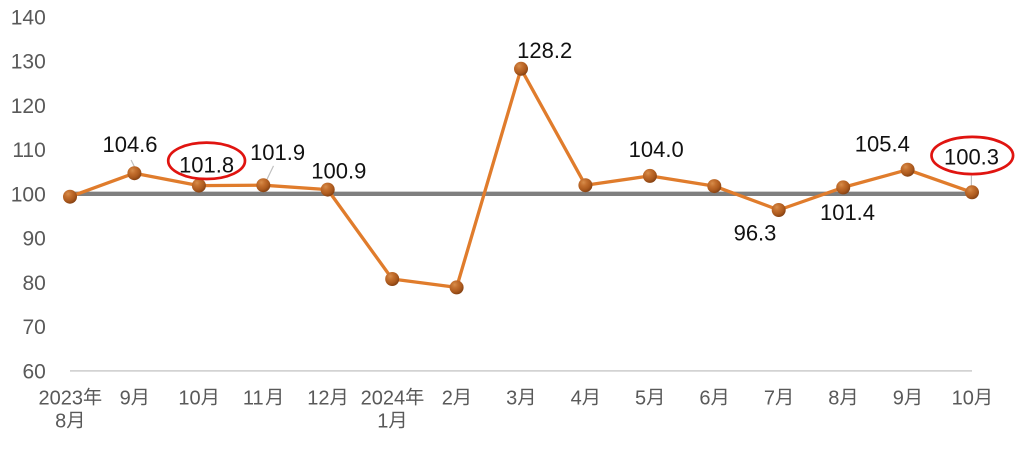  I want to click on svg-text: 5, so click(640, 398).